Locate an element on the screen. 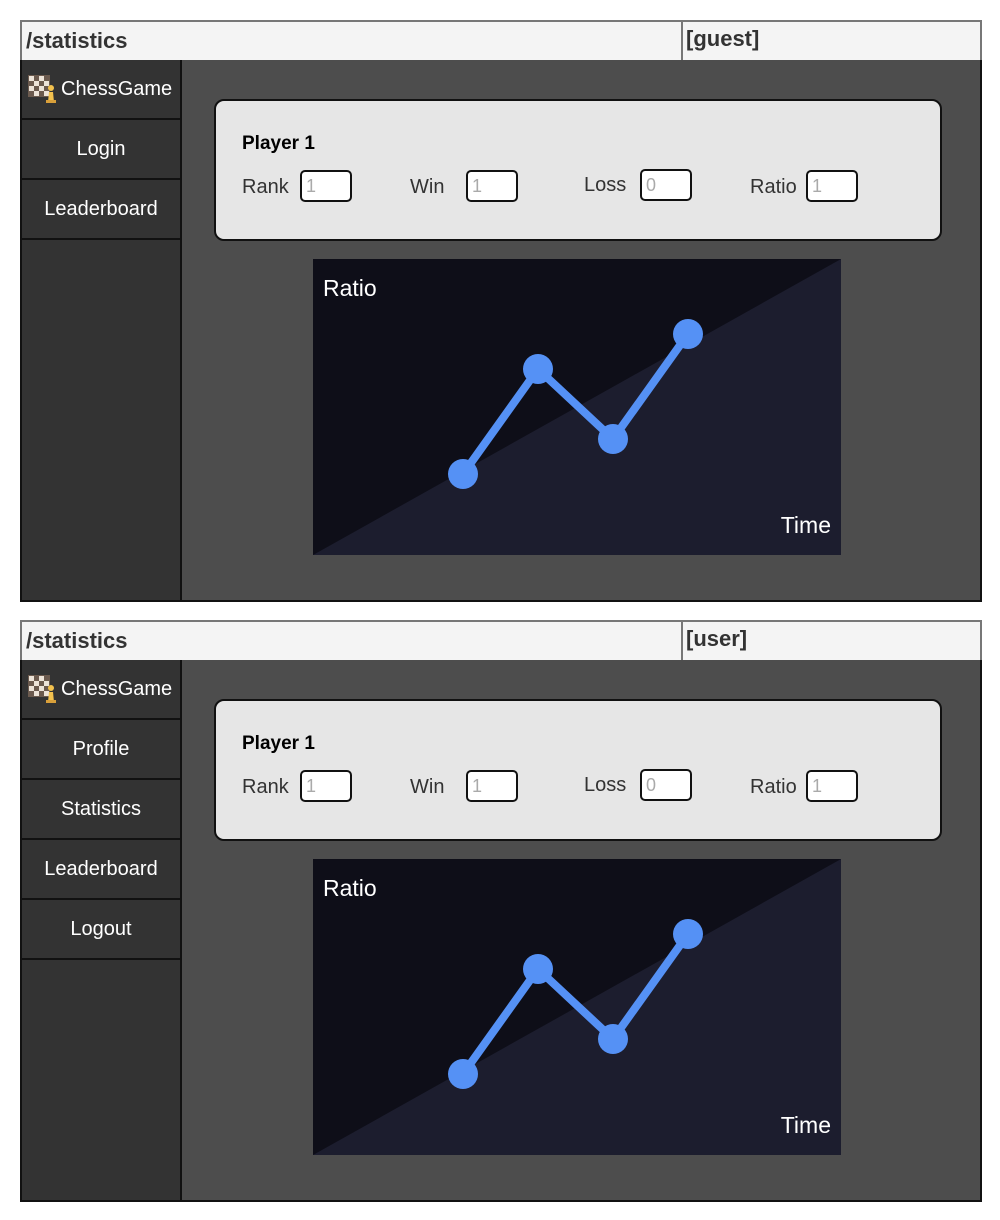  sidebar: ChessGame Login Leaderboard is located at coordinates (101, 331).